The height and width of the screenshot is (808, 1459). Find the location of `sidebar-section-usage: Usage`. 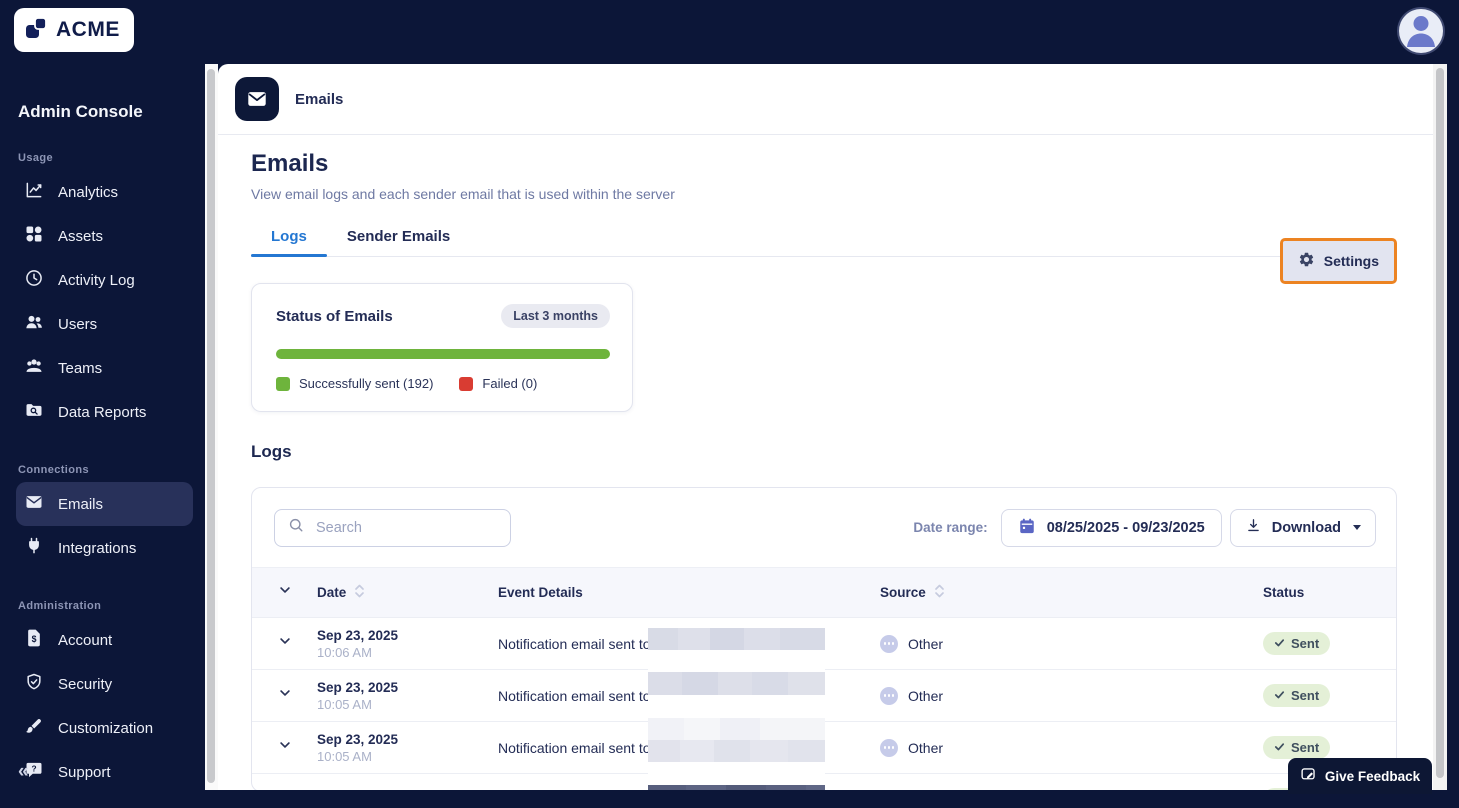

sidebar-section-usage: Usage is located at coordinates (36, 158).